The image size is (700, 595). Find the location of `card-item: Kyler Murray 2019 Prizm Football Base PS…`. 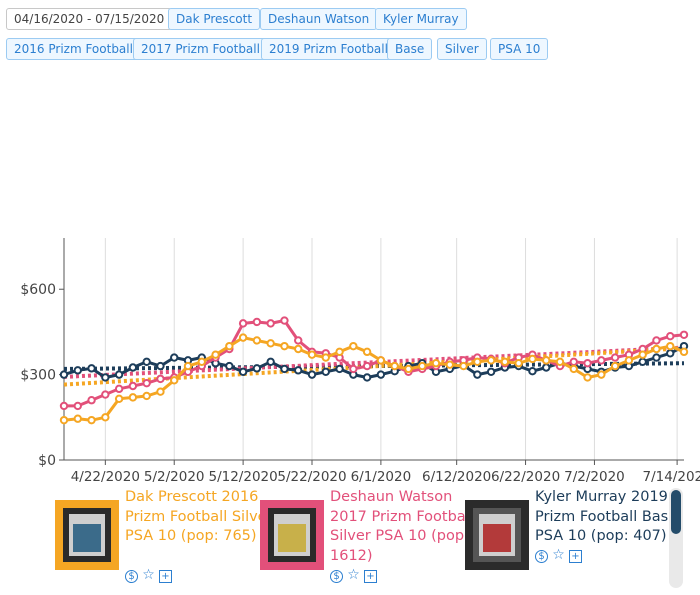

card-item: Kyler Murray 2019 Prizm Football Base PS… is located at coordinates (571, 538).